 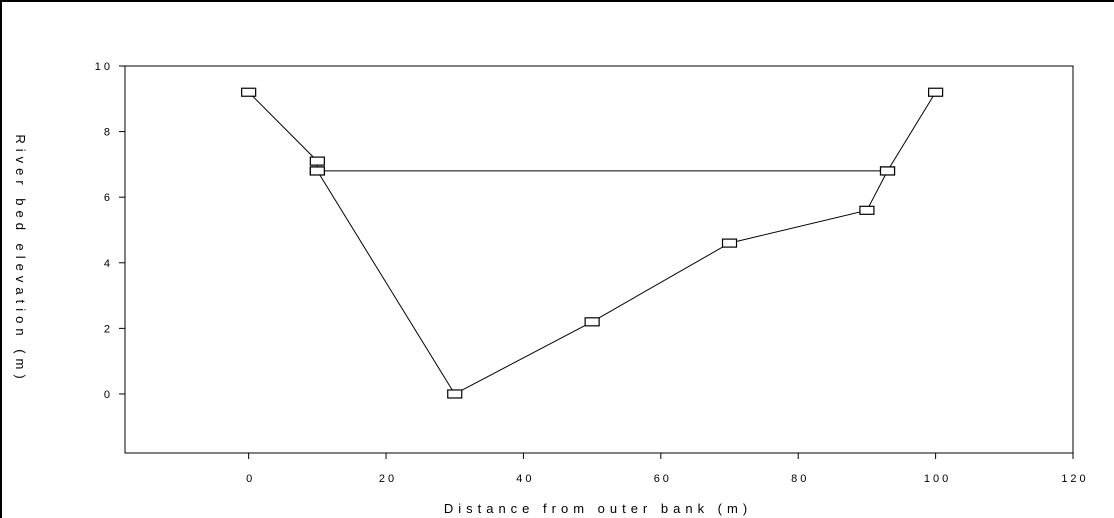 What do you see at coordinates (1074, 479) in the screenshot?
I see `x-tick-label: 120` at bounding box center [1074, 479].